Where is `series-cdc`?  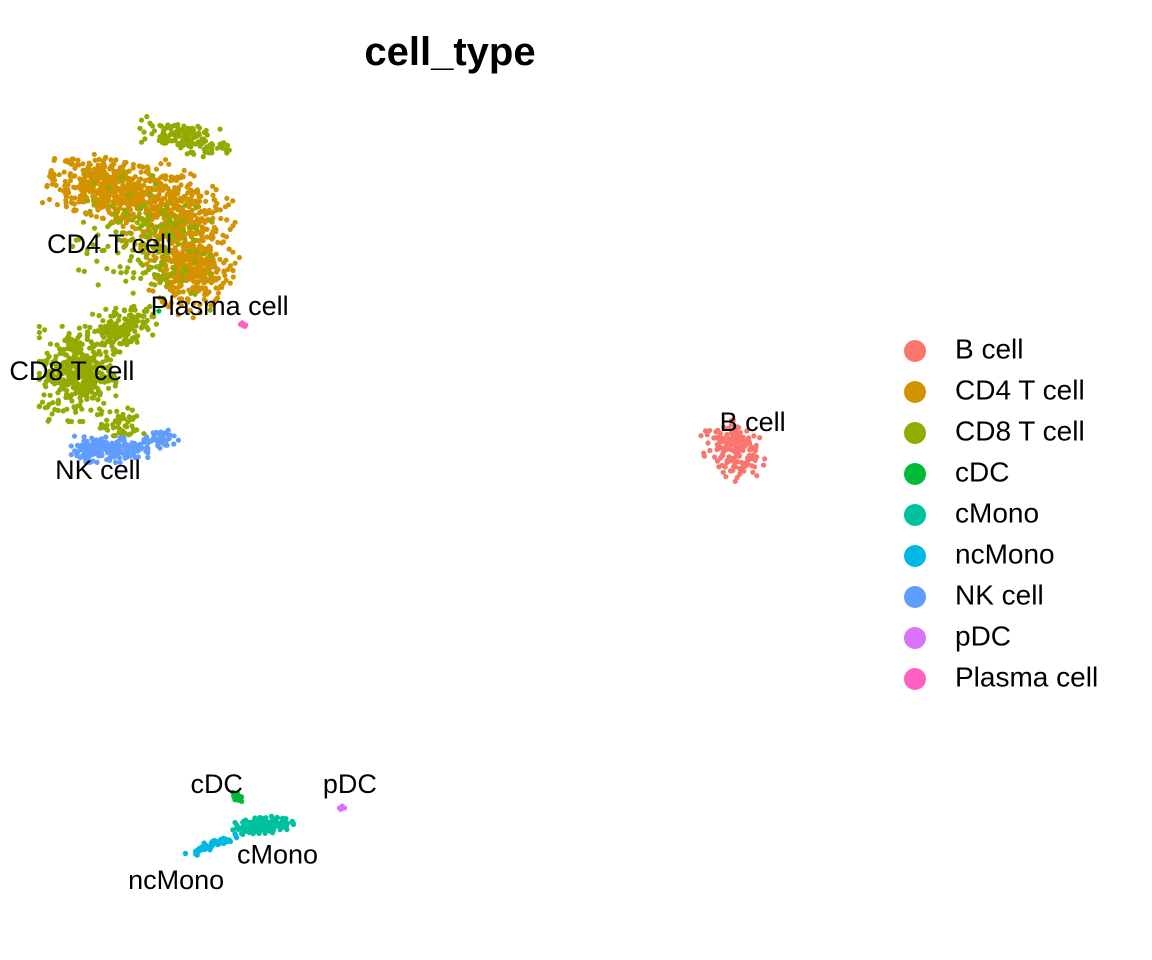
series-cdc is located at coordinates (200, 556).